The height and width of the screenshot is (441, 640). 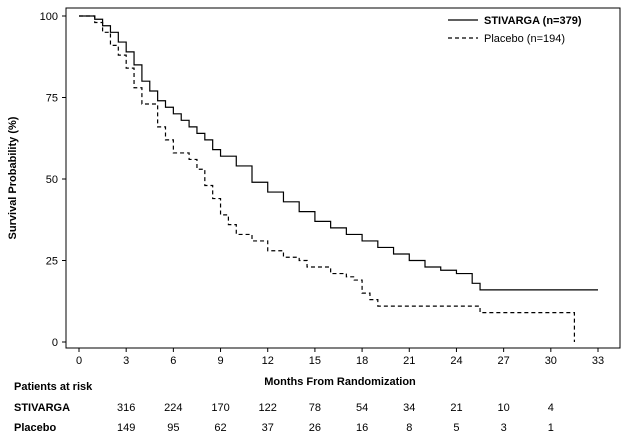 I want to click on risk-cell: 5, so click(x=456, y=428).